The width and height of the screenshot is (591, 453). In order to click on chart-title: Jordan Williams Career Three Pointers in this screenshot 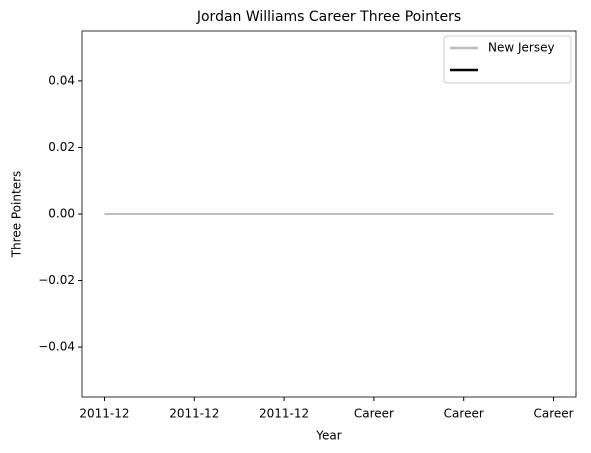, I will do `click(328, 17)`.